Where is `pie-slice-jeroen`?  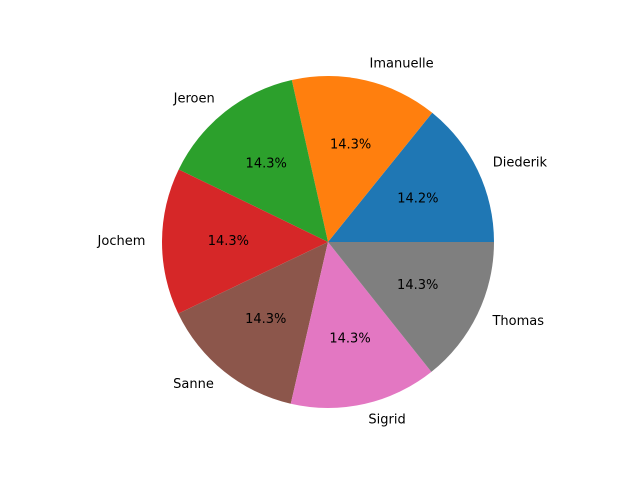
pie-slice-jeroen is located at coordinates (253, 160).